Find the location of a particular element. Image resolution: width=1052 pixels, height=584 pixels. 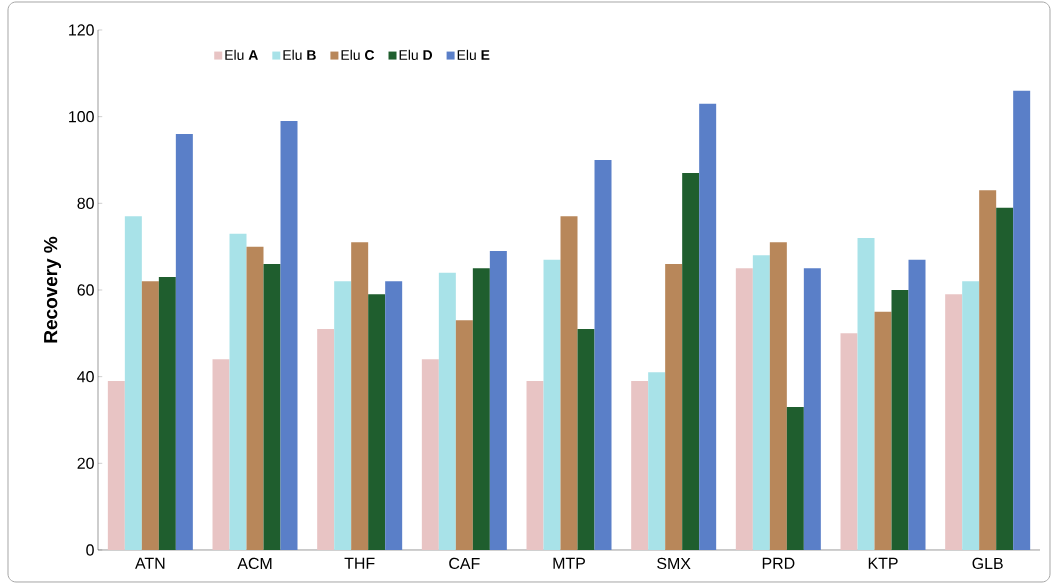

y-axis-title: Recovery % is located at coordinates (52, 289).